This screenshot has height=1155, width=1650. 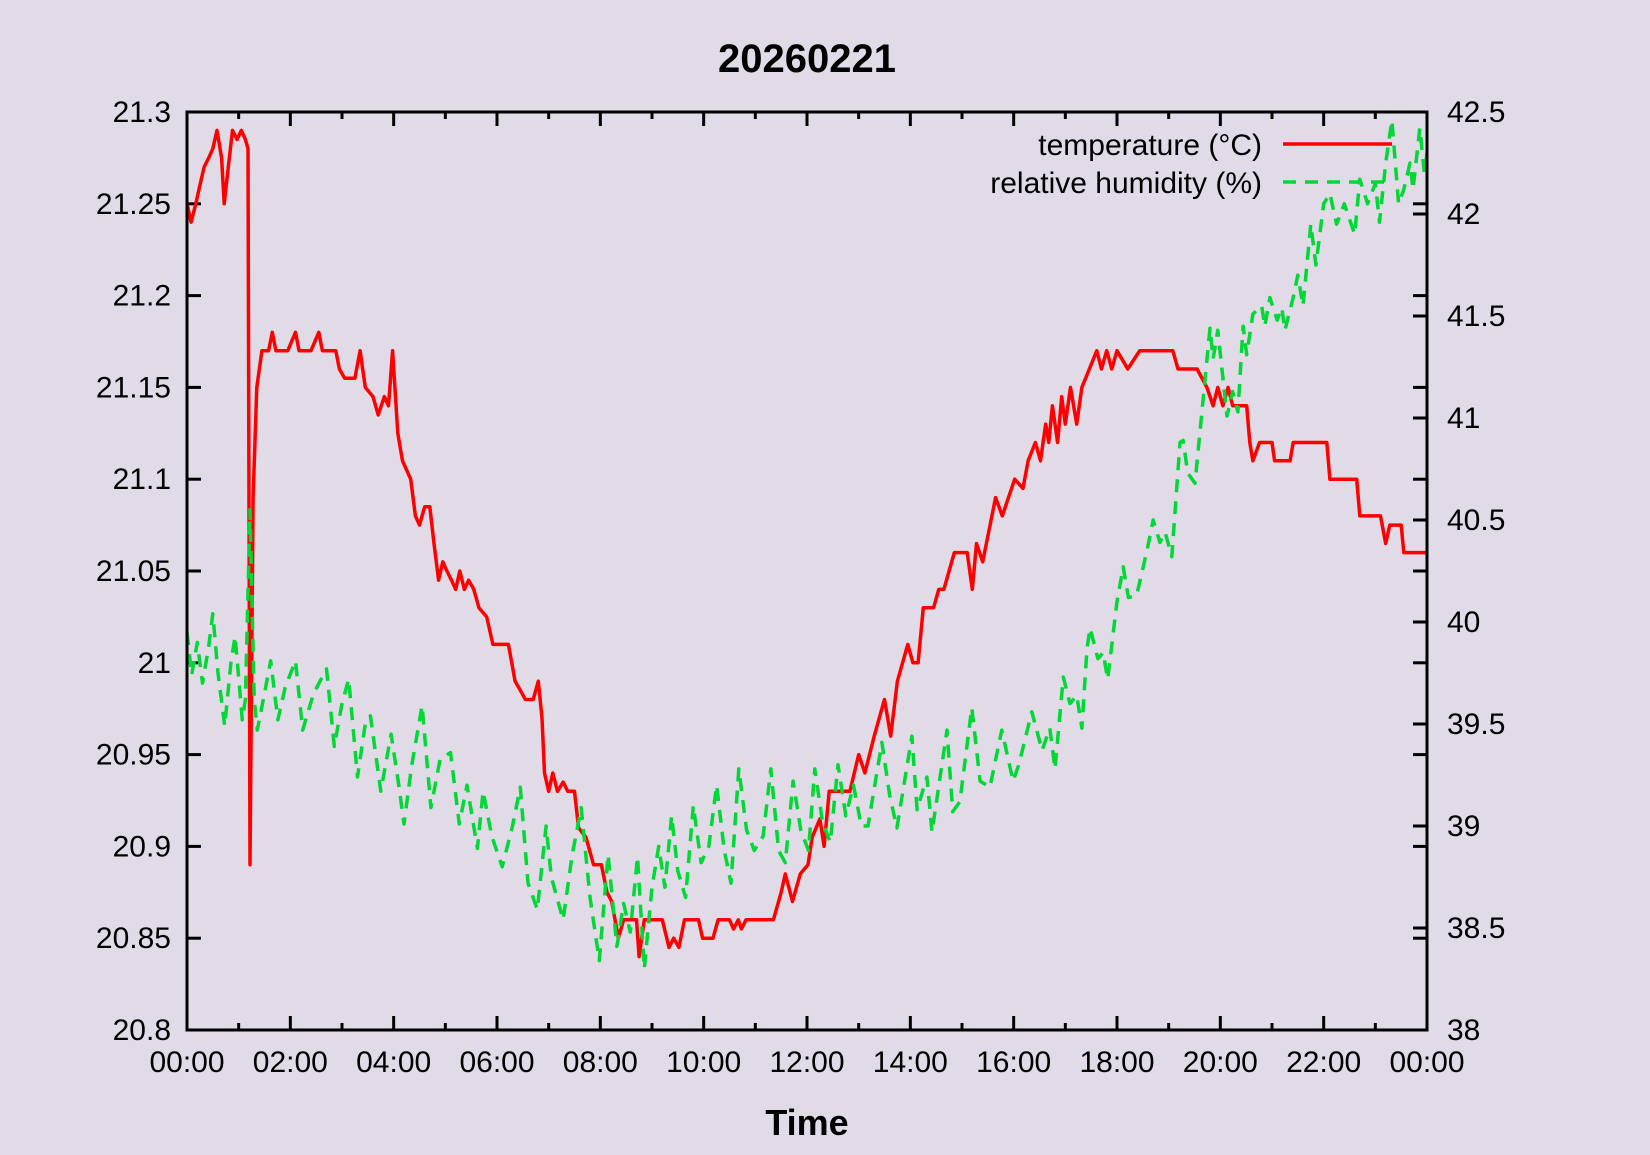 I want to click on y-left-tick-label: 20.9, so click(x=142, y=846).